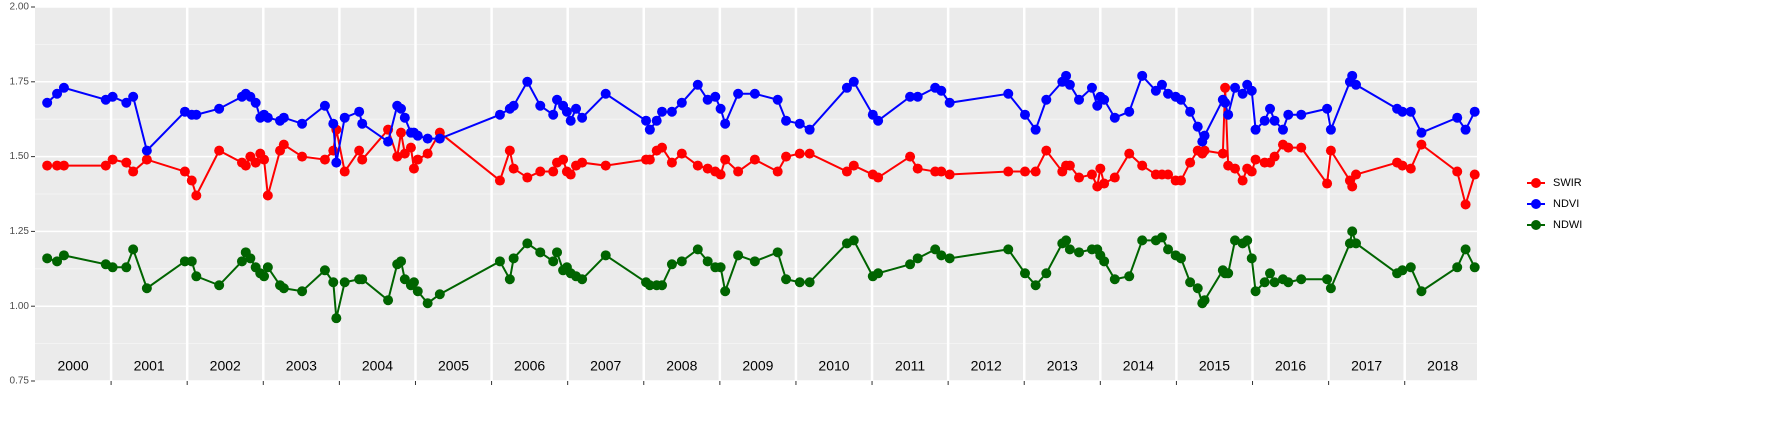 The width and height of the screenshot is (1773, 442). What do you see at coordinates (529, 366) in the screenshot?
I see `x-tick-label: 2006` at bounding box center [529, 366].